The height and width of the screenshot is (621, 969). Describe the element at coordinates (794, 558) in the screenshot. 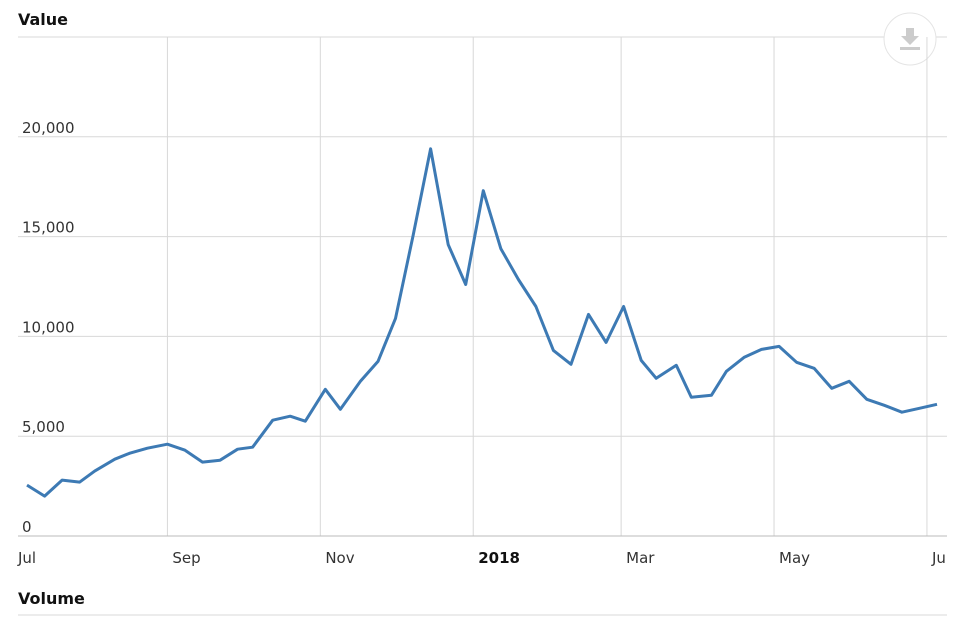

I see `x-tick-label: May` at that location.